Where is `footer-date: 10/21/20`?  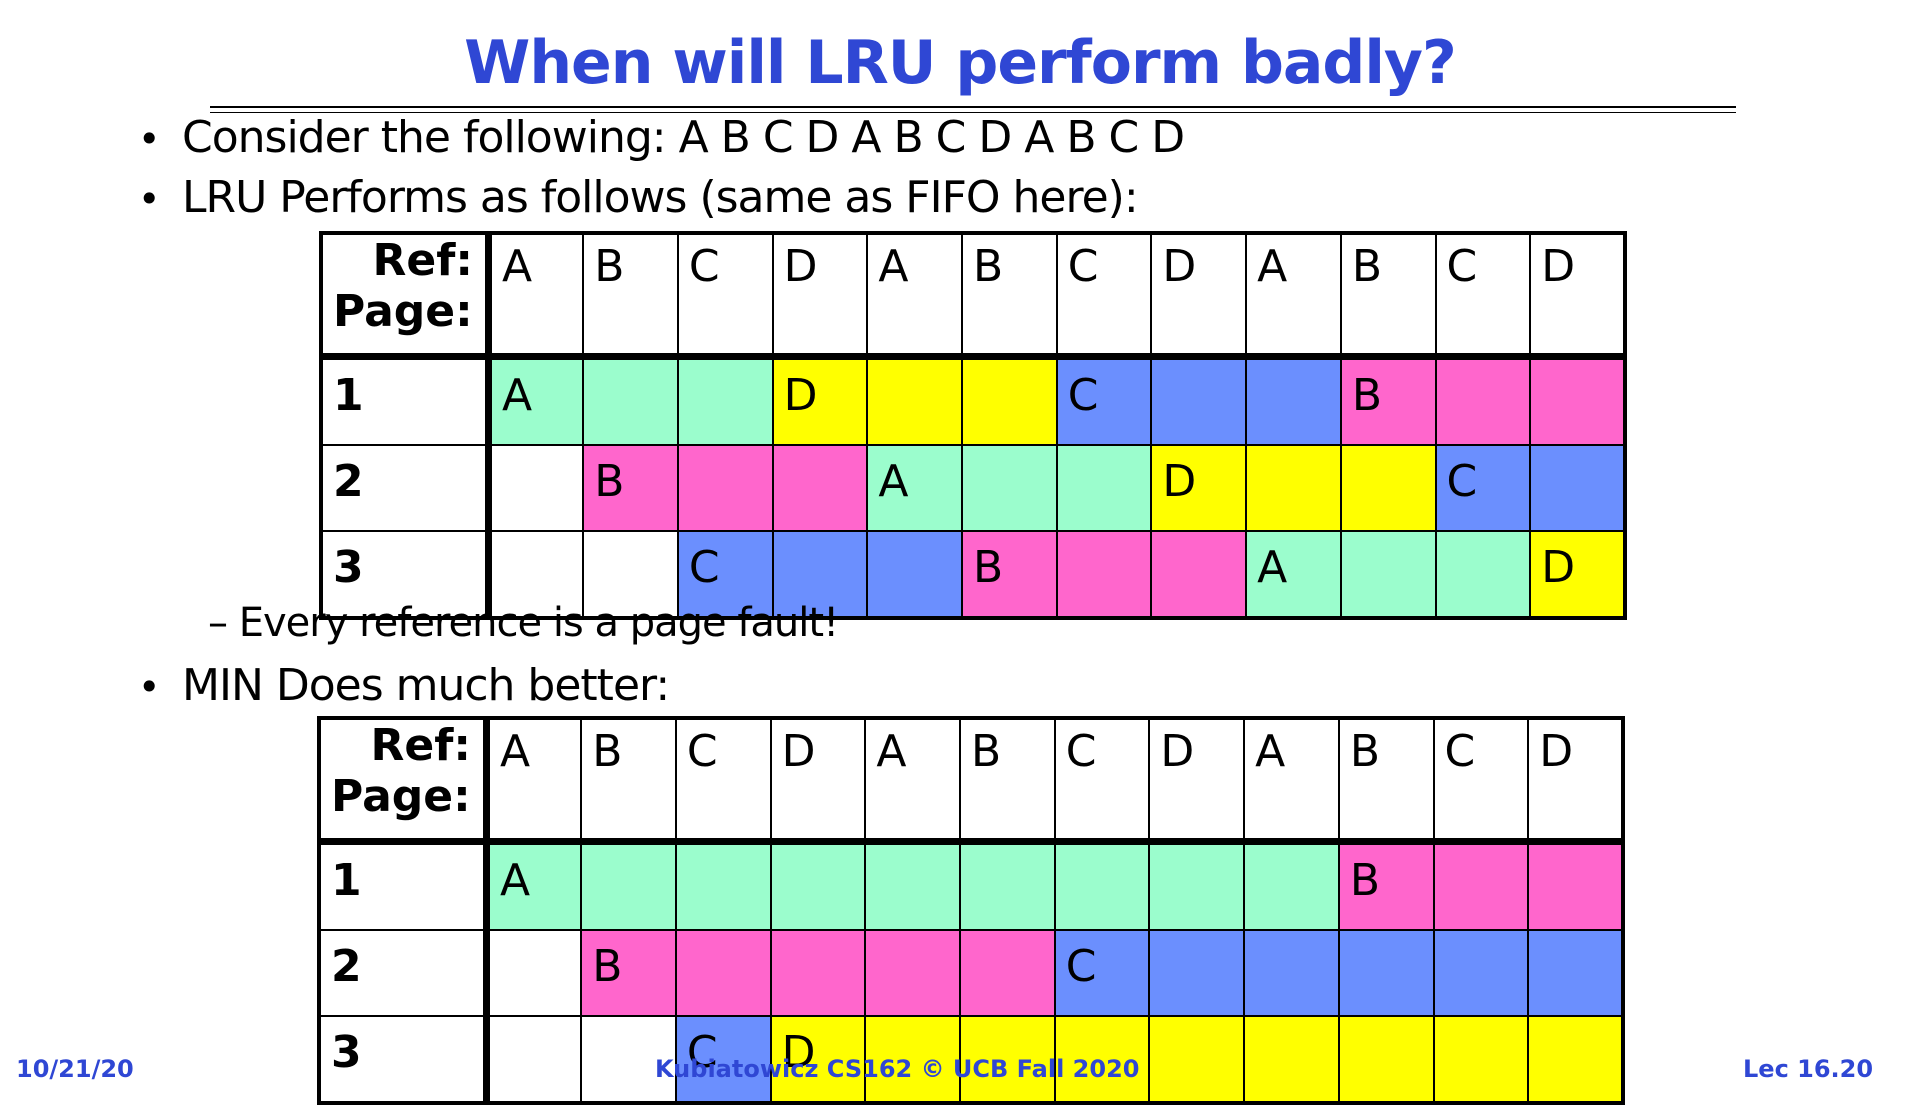
footer-date: 10/21/20 is located at coordinates (75, 1069).